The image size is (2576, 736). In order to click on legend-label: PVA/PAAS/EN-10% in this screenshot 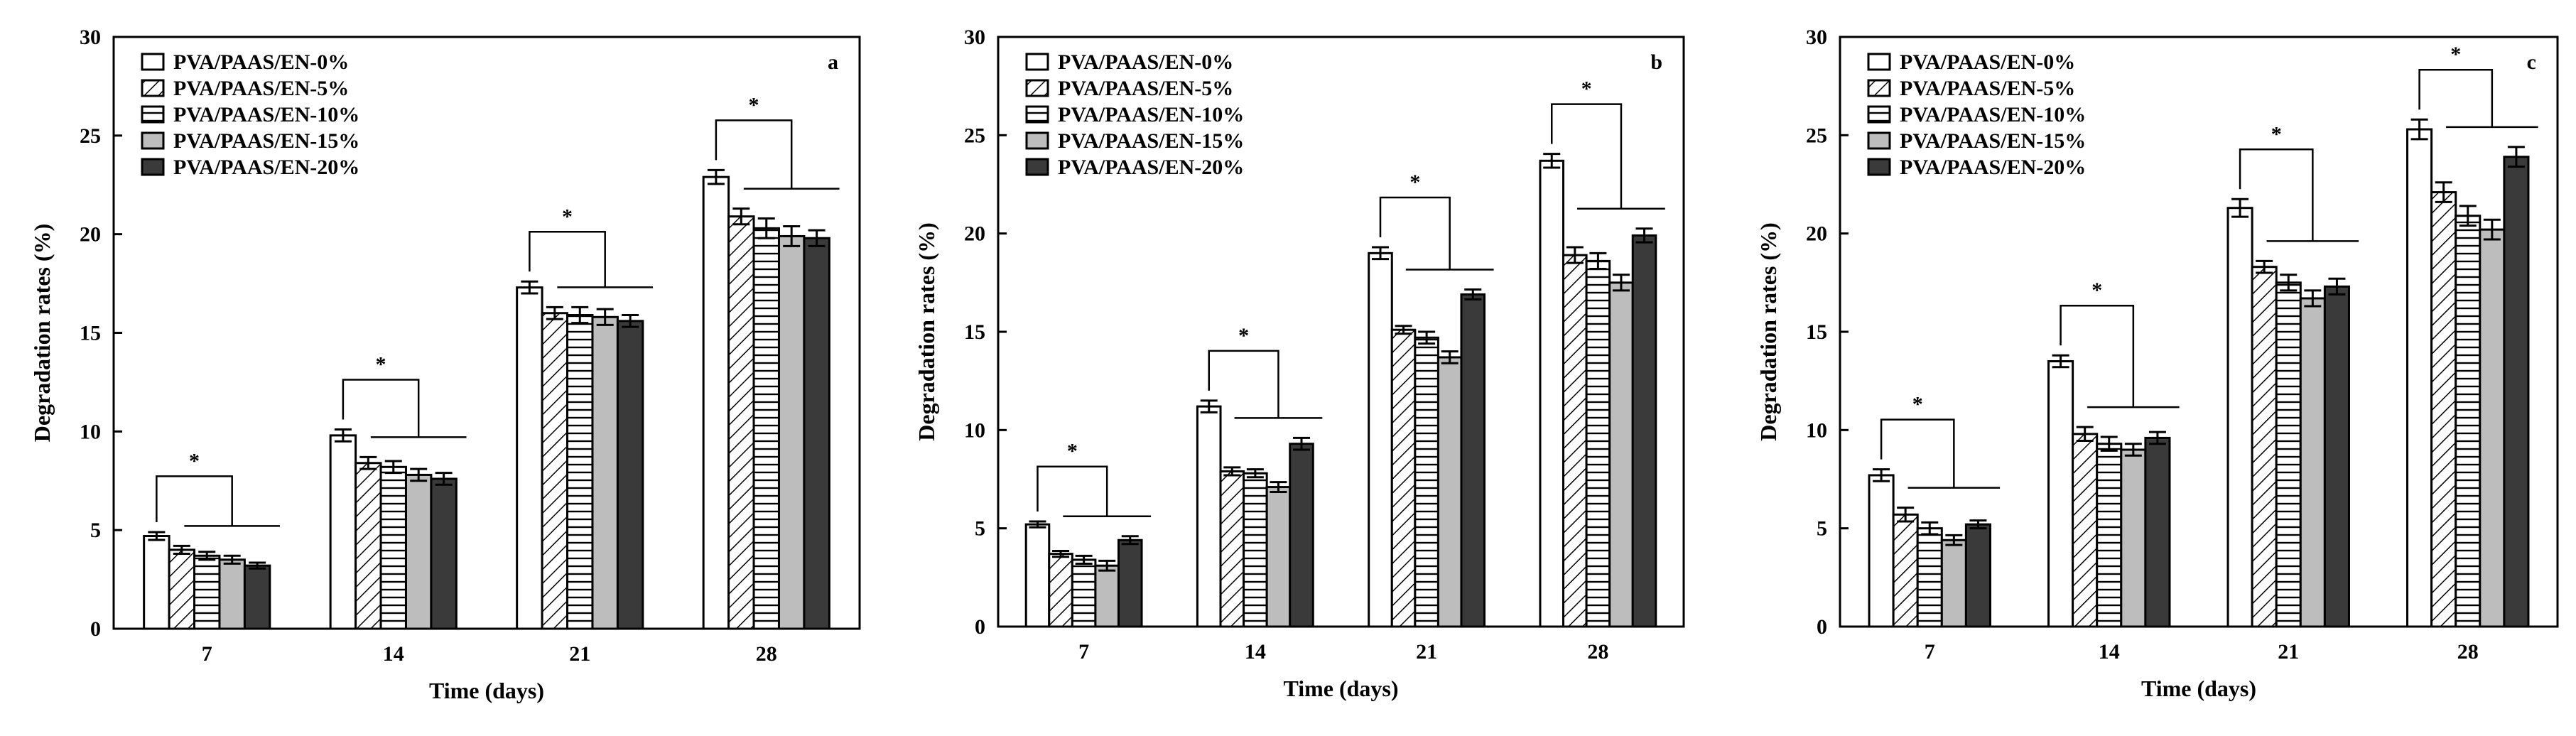, I will do `click(1993, 114)`.